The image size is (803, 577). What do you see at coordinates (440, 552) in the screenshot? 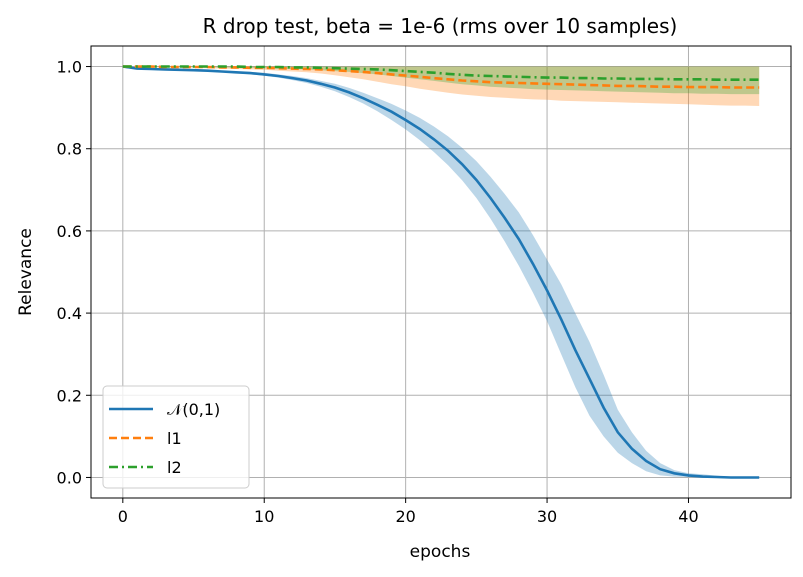
I see `x-axis-label: epochs` at bounding box center [440, 552].